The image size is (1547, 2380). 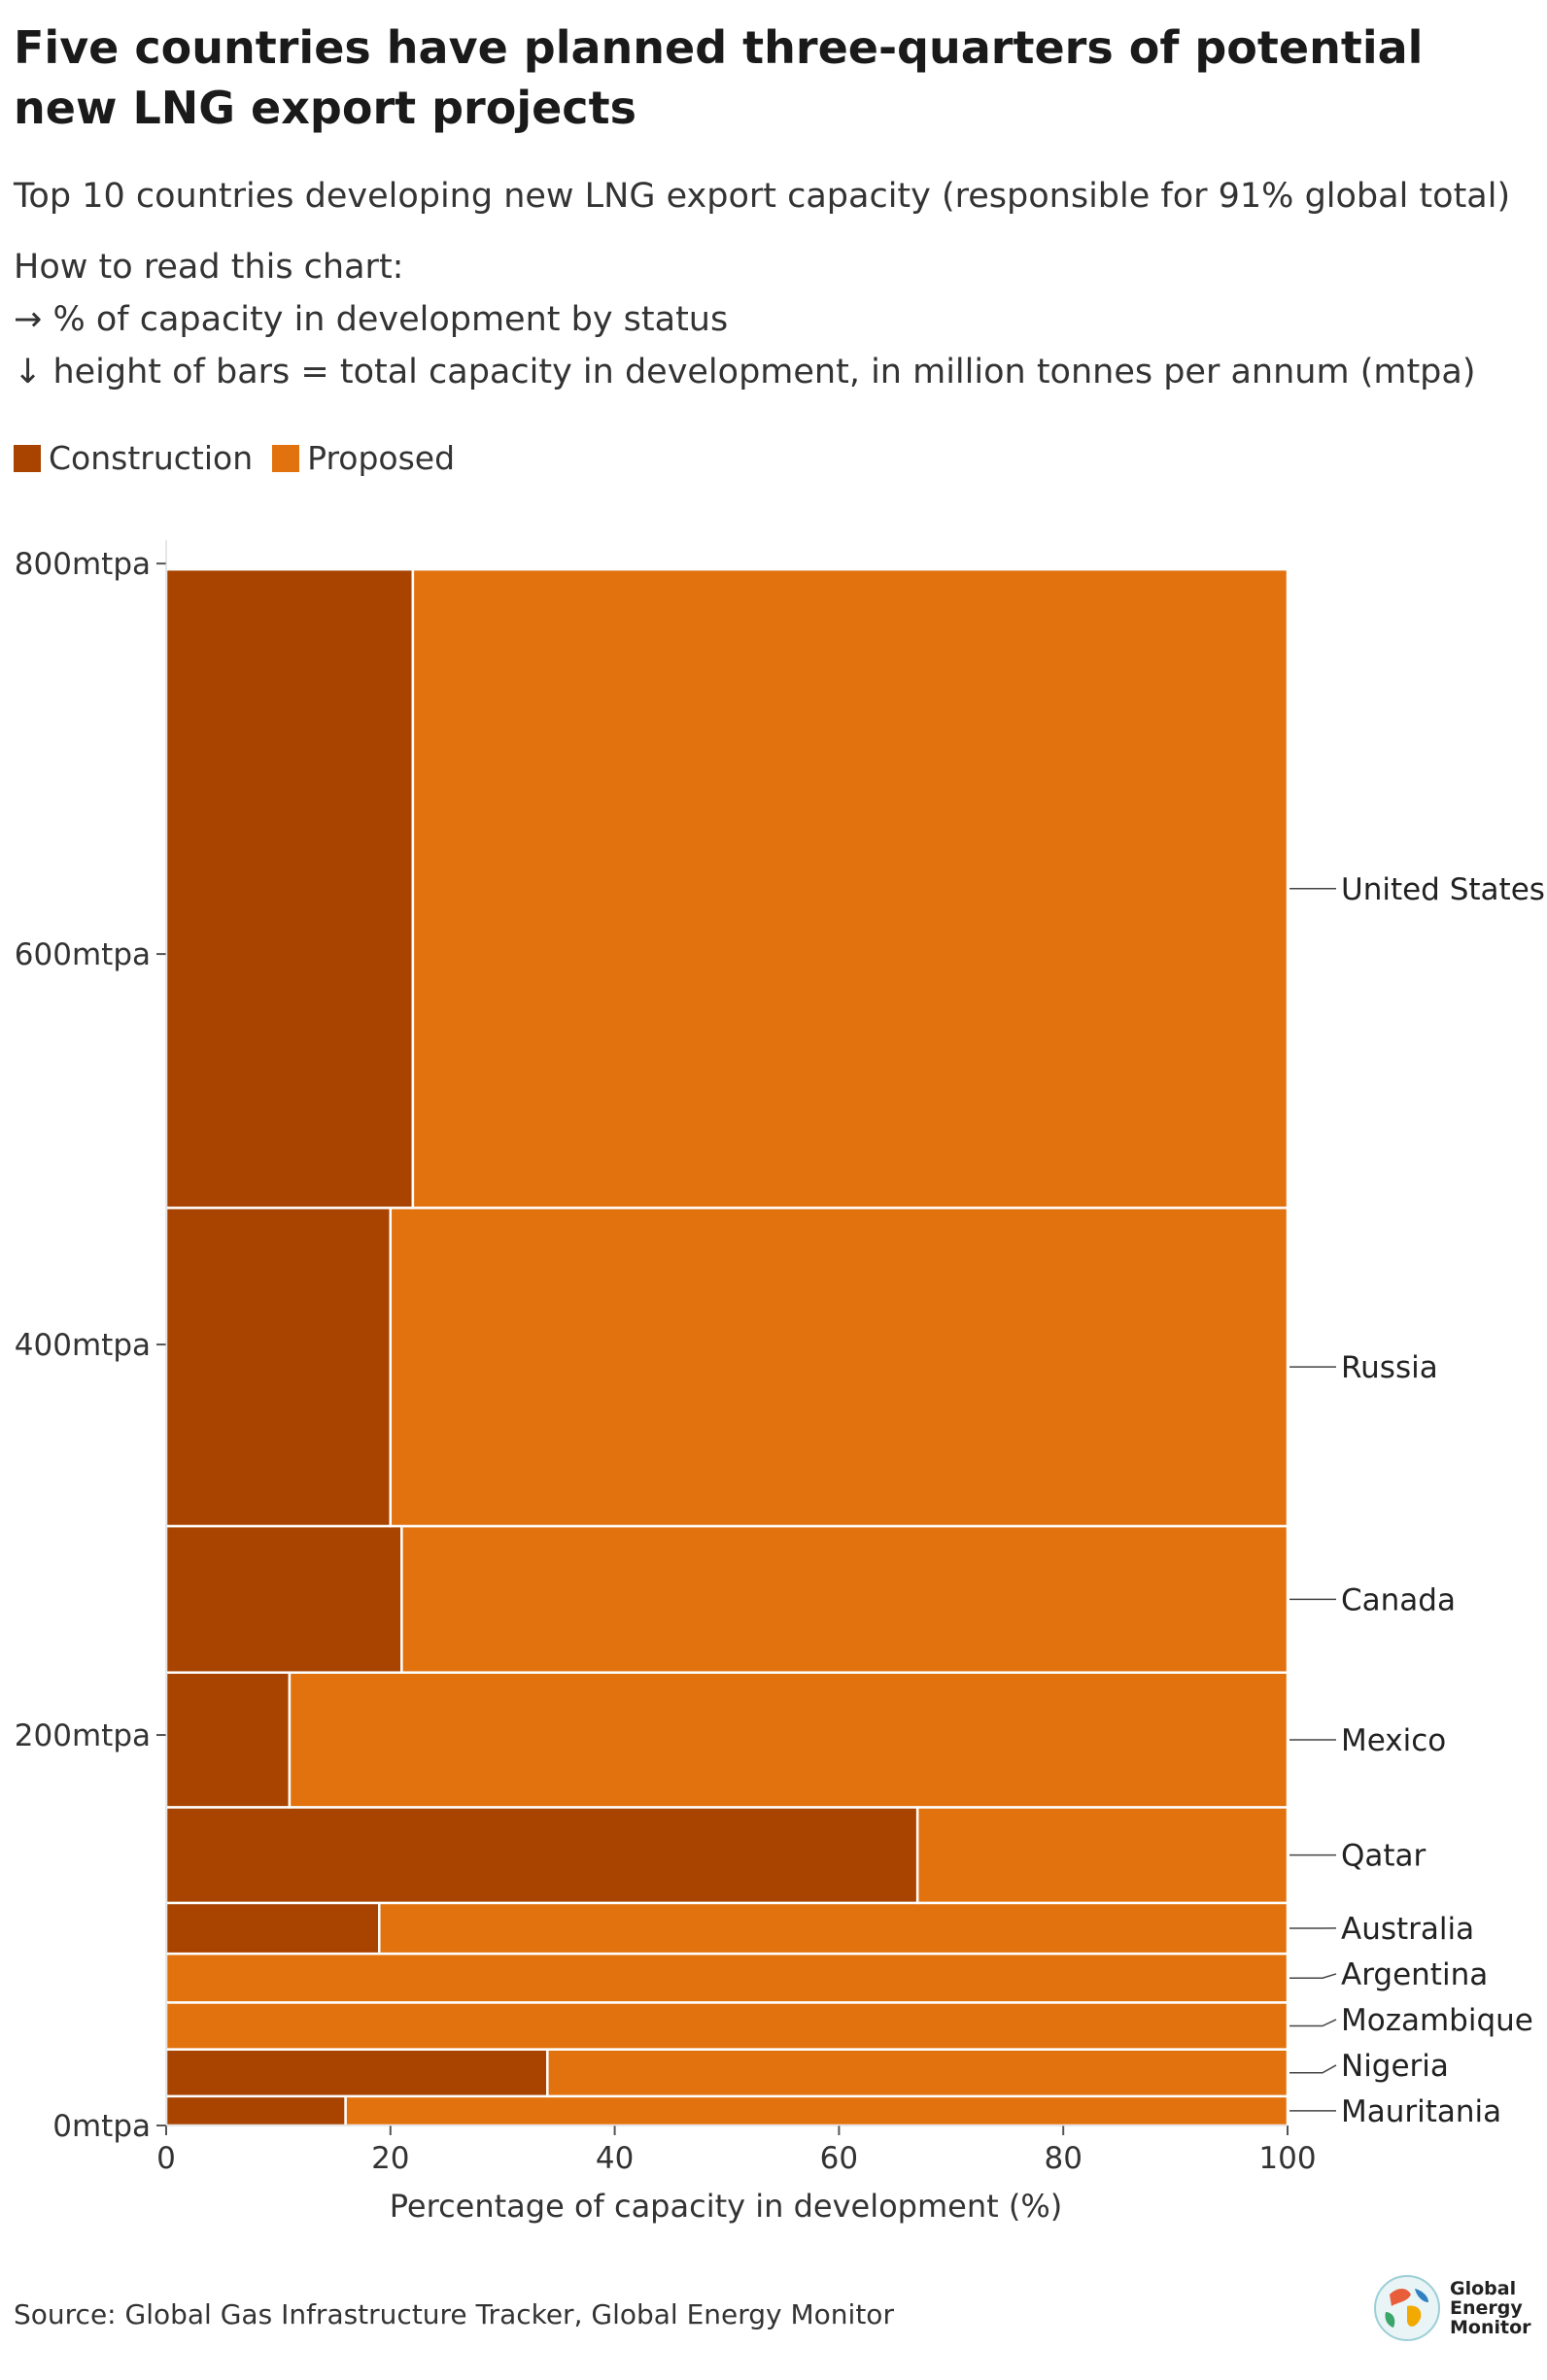 I want to click on legend-item-construction: Construction, so click(x=133, y=458).